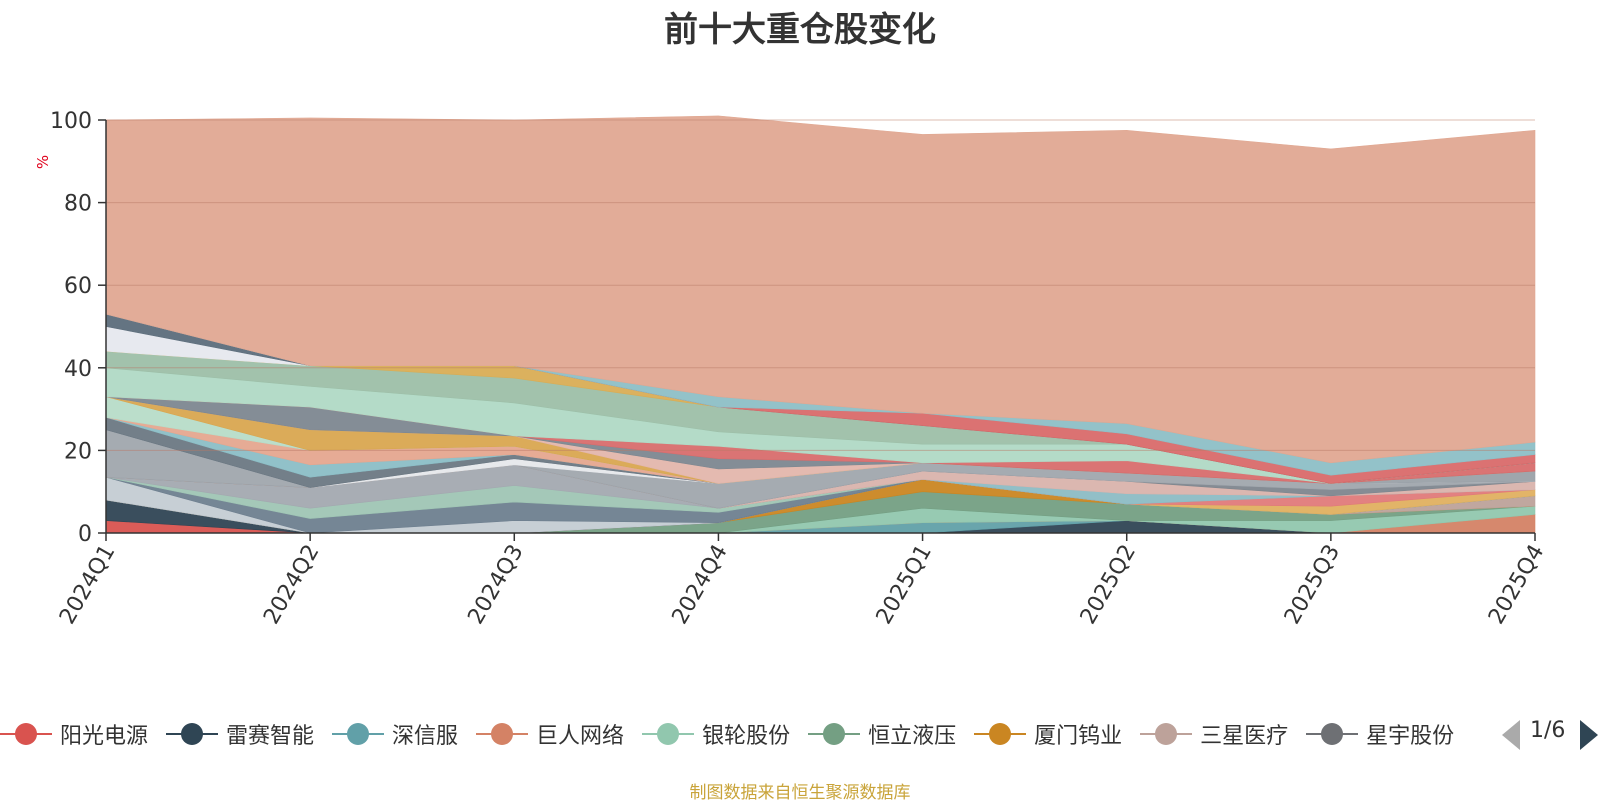 This screenshot has width=1600, height=803. What do you see at coordinates (746, 736) in the screenshot?
I see `legend-label: 银轮股份` at bounding box center [746, 736].